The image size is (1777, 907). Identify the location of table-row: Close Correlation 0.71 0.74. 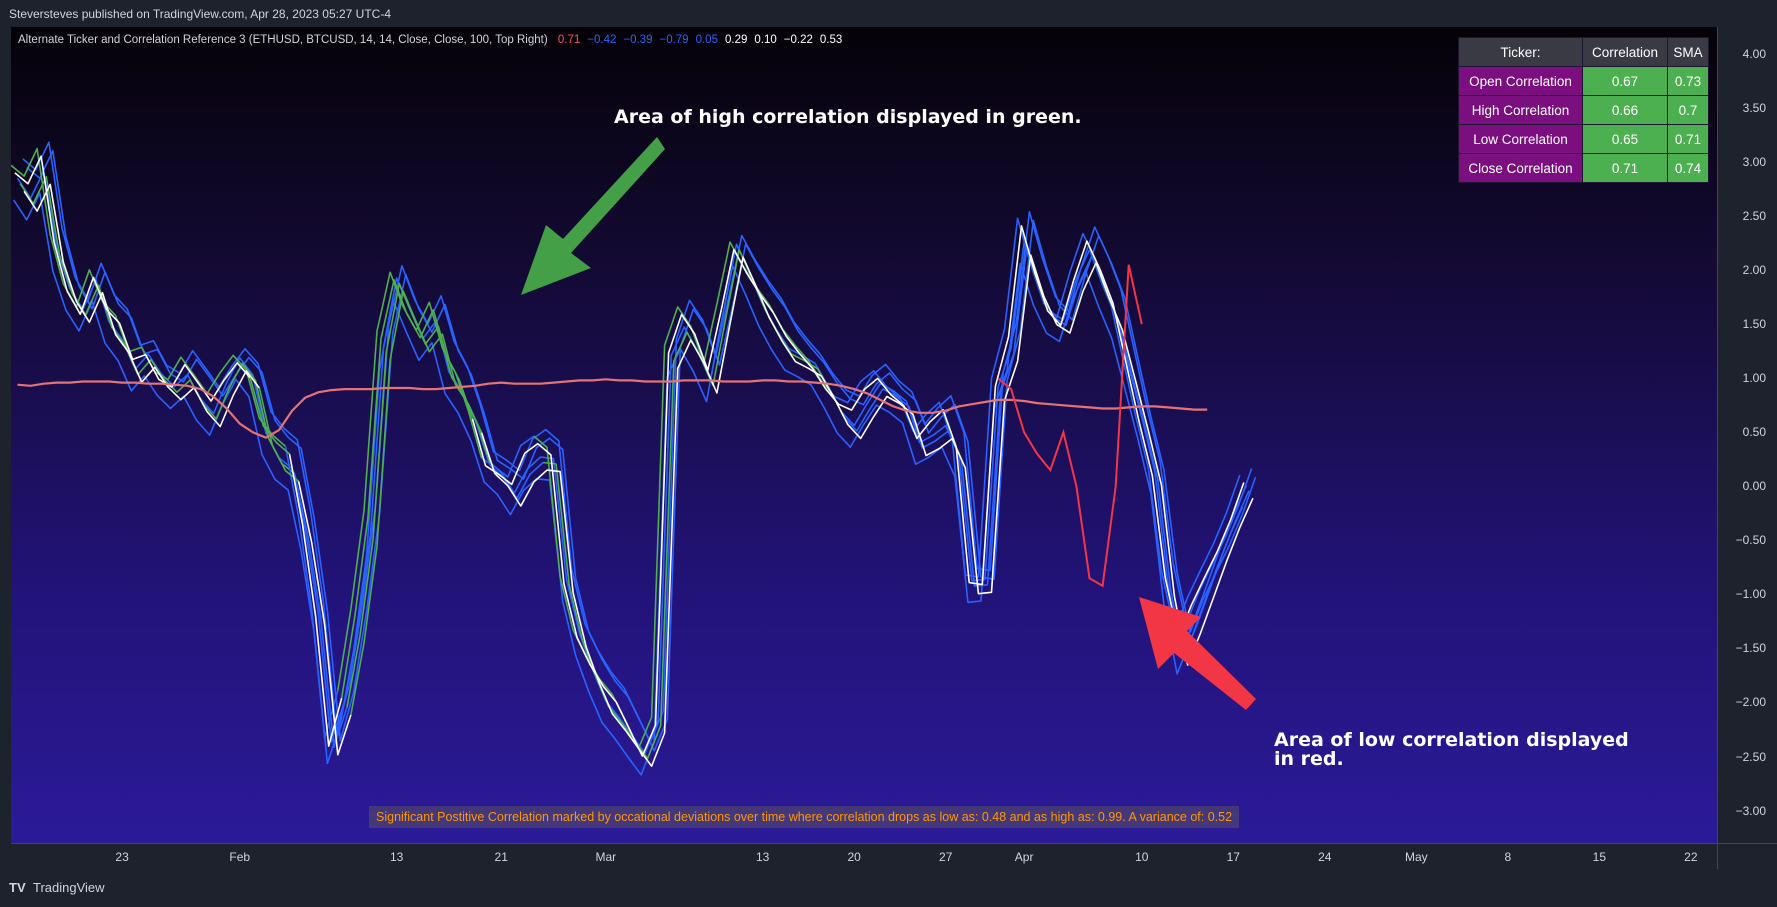
(1583, 168).